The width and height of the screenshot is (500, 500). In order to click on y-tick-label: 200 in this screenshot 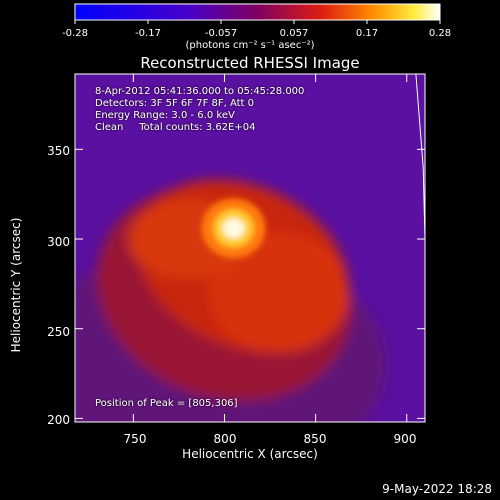, I will do `click(58, 420)`.